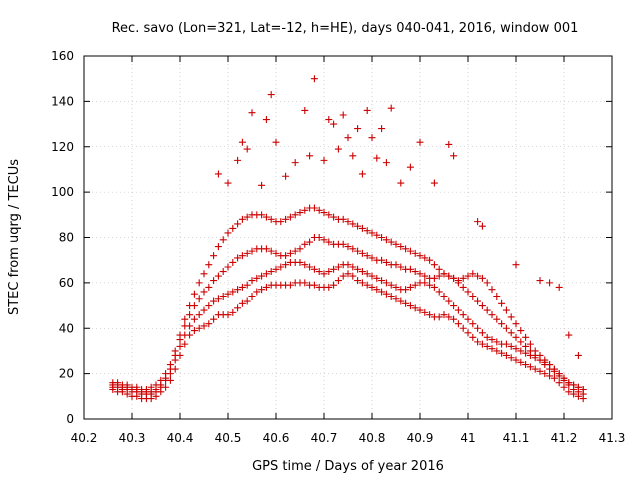 This screenshot has width=640, height=480. Describe the element at coordinates (228, 438) in the screenshot. I see `x-tick-label: 40.5` at that location.